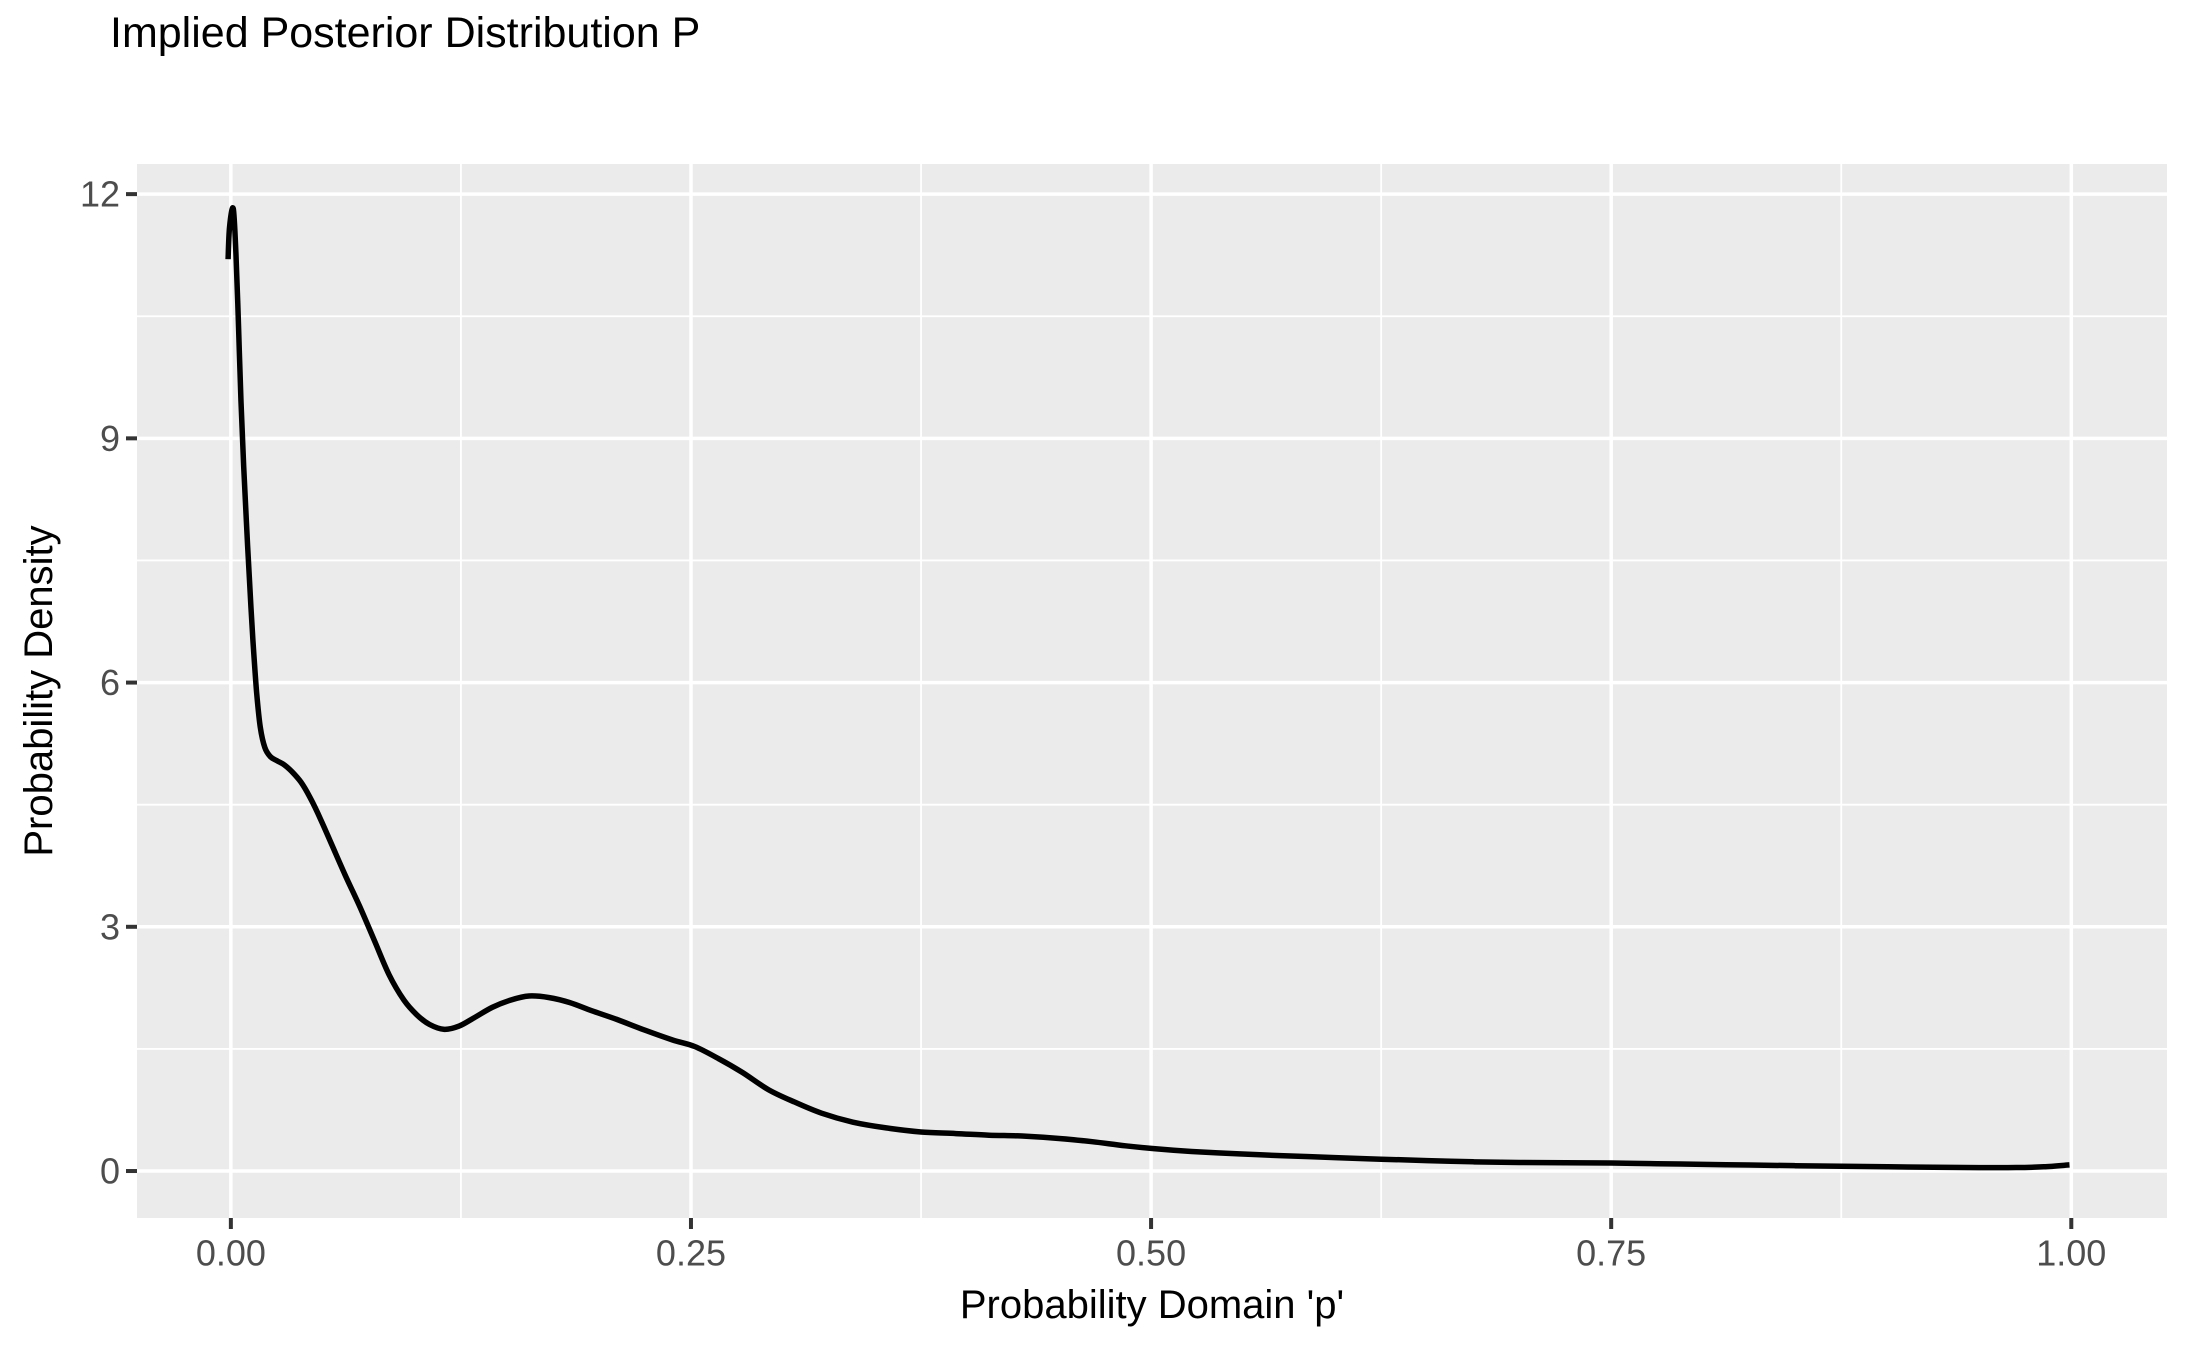  I want to click on x-tick-label: 0.50, so click(1151, 1253).